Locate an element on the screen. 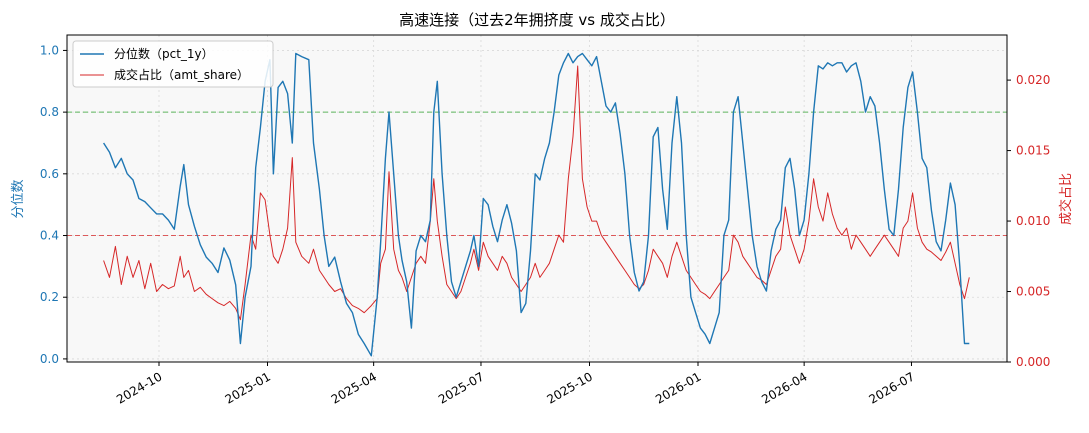 The height and width of the screenshot is (433, 1089). y-axis-right: 0.000 0.005 0.010 0.015 0.020 is located at coordinates (1028, 221).